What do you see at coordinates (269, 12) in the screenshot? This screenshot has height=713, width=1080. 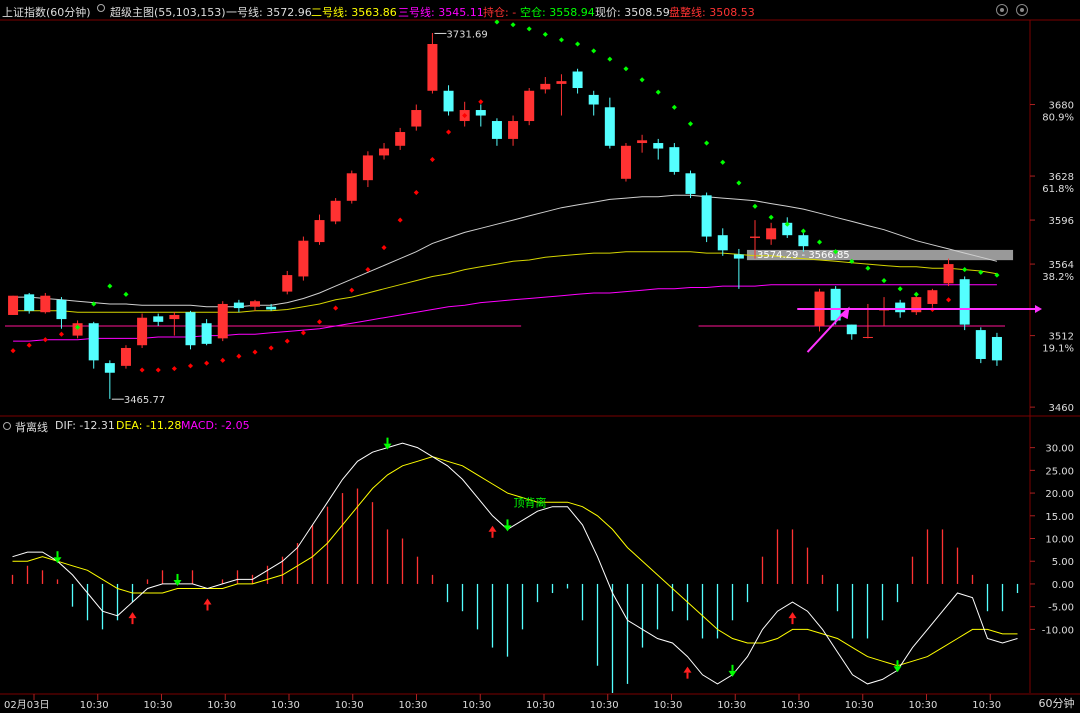 I see `line1-value: 一号线: 3572.96` at bounding box center [269, 12].